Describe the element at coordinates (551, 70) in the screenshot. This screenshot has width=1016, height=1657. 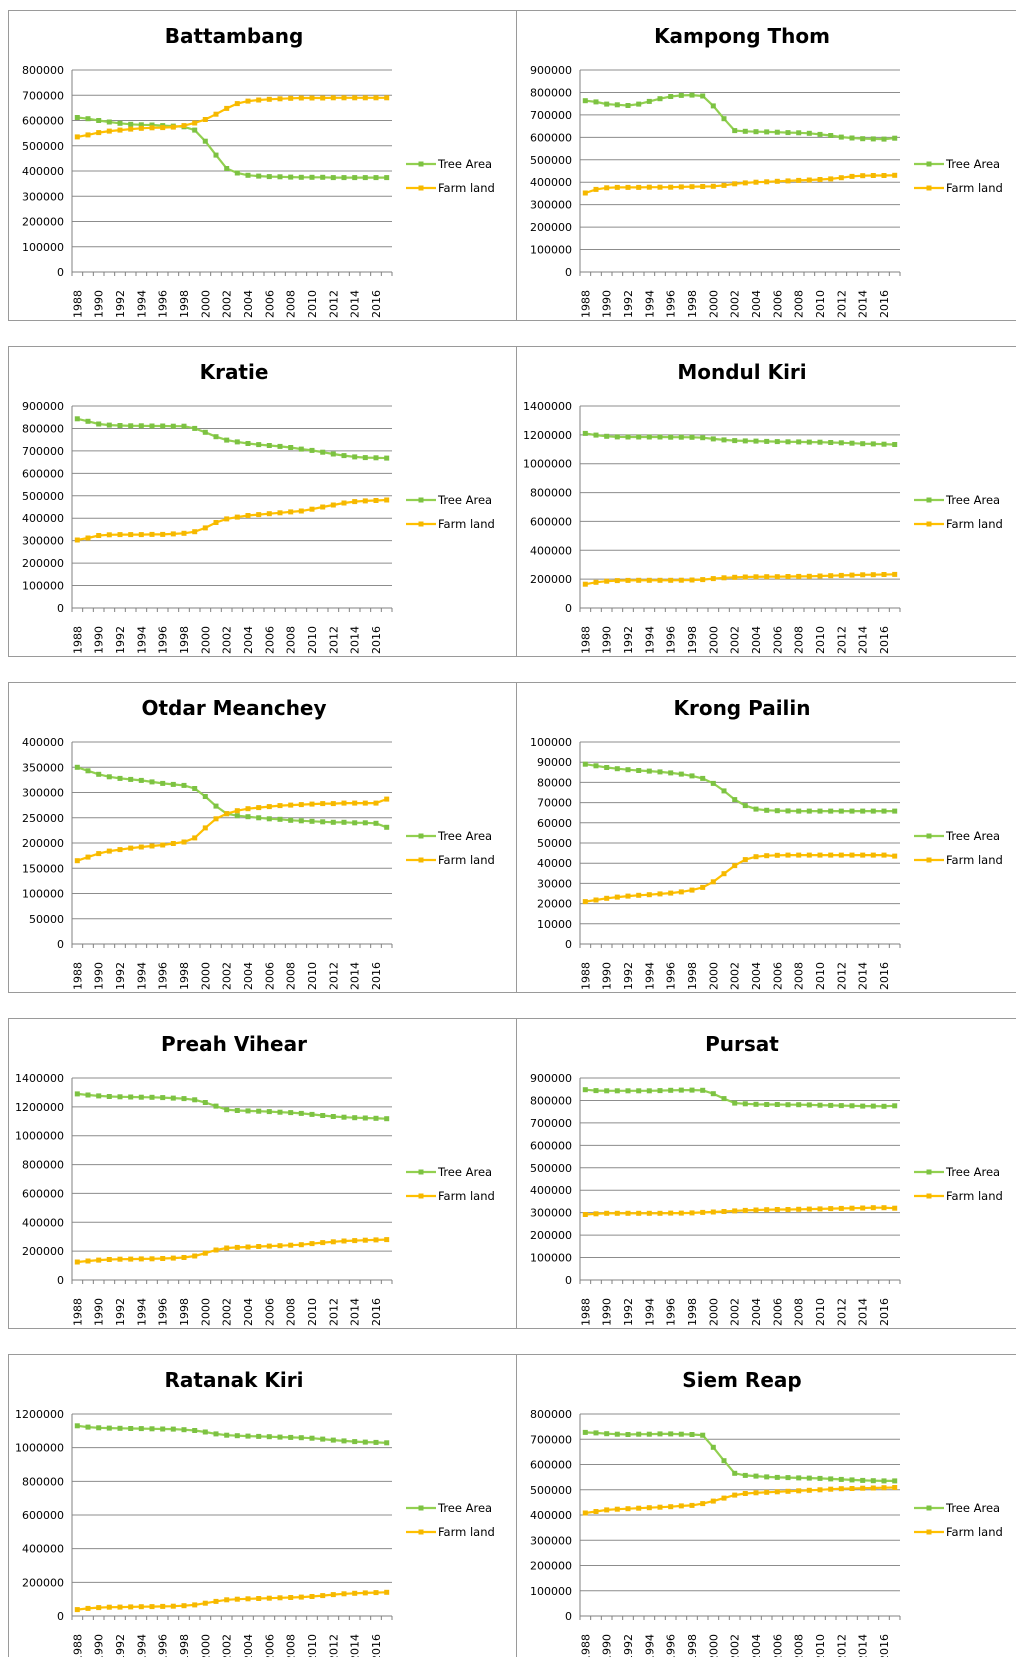
I see `y-tick-label: 900000` at that location.